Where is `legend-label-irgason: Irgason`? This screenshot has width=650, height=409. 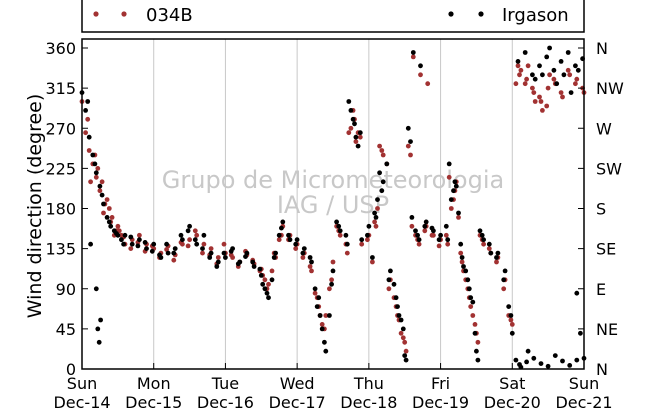
legend-label-irgason: Irgason is located at coordinates (535, 15).